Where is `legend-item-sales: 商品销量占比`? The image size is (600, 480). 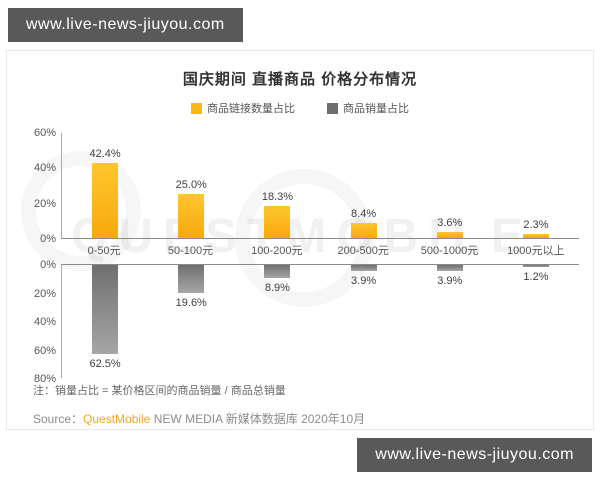
legend-item-sales: 商品销量占比 is located at coordinates (368, 108).